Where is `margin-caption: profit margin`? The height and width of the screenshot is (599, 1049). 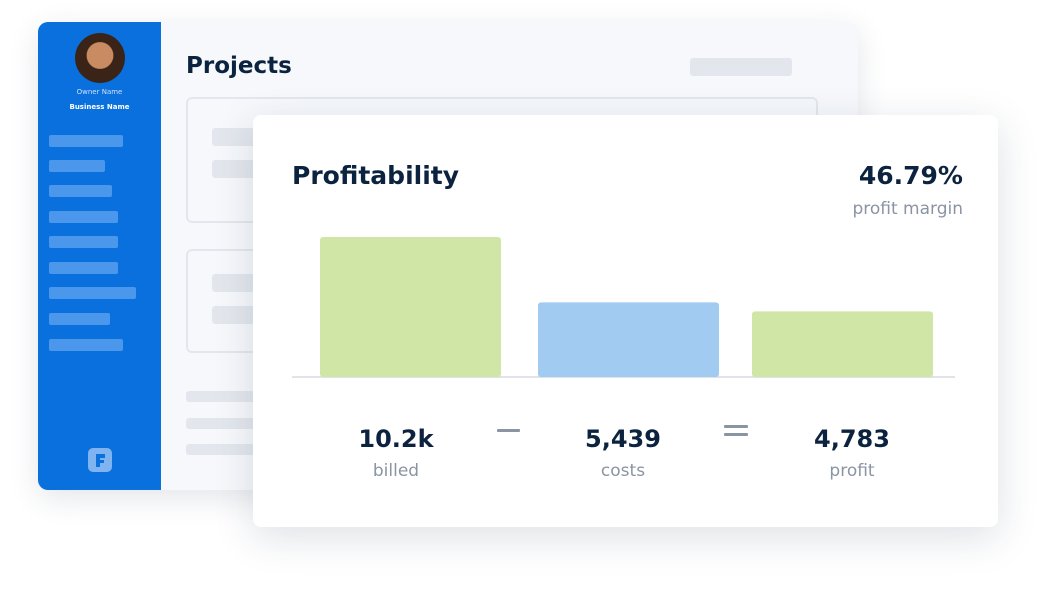
margin-caption: profit margin is located at coordinates (907, 209).